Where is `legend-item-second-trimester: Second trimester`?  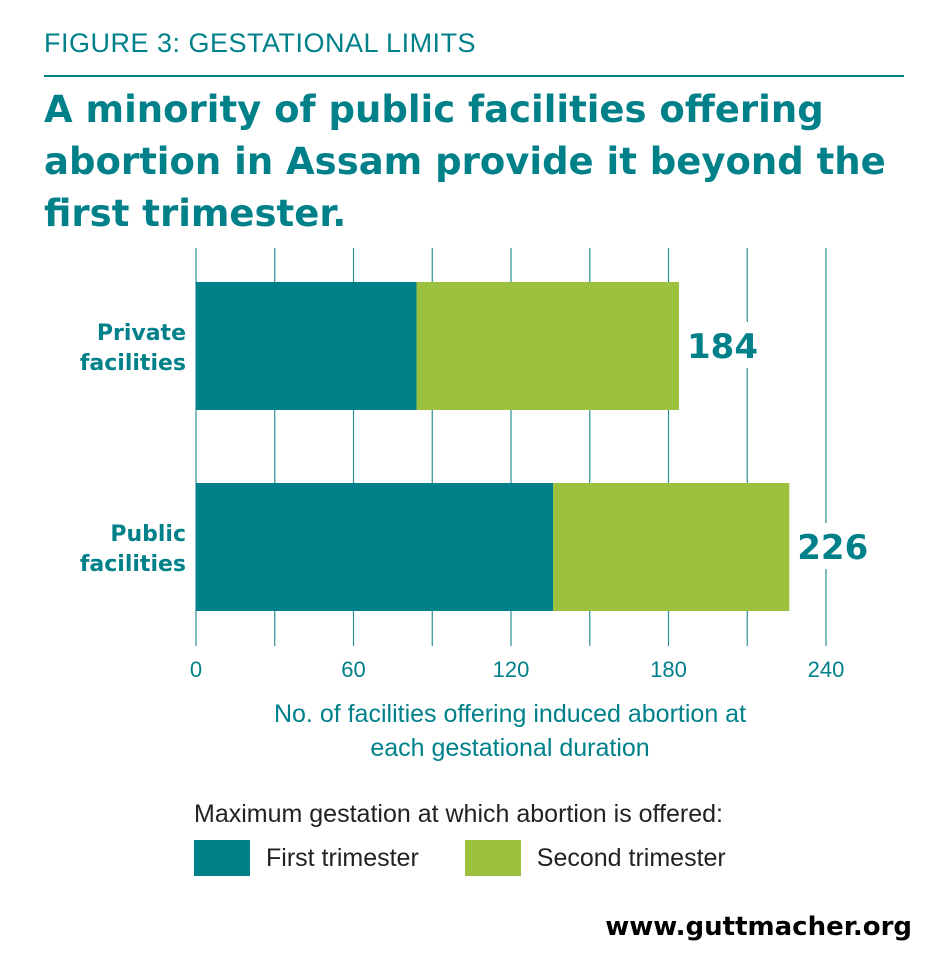 legend-item-second-trimester: Second trimester is located at coordinates (595, 858).